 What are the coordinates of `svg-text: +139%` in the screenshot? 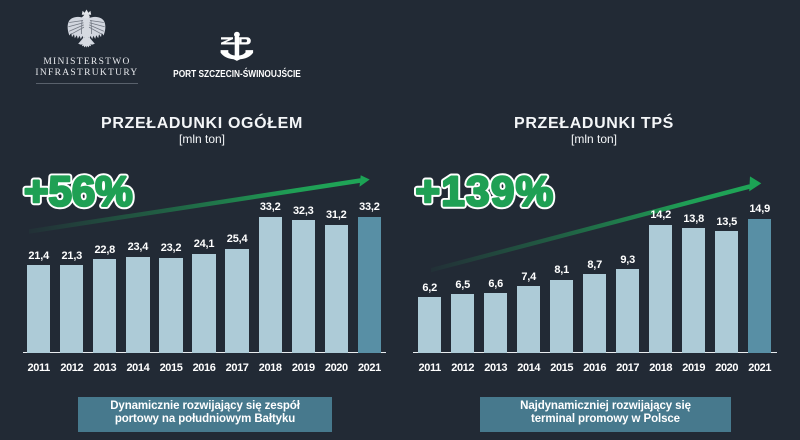 It's located at (485, 191).